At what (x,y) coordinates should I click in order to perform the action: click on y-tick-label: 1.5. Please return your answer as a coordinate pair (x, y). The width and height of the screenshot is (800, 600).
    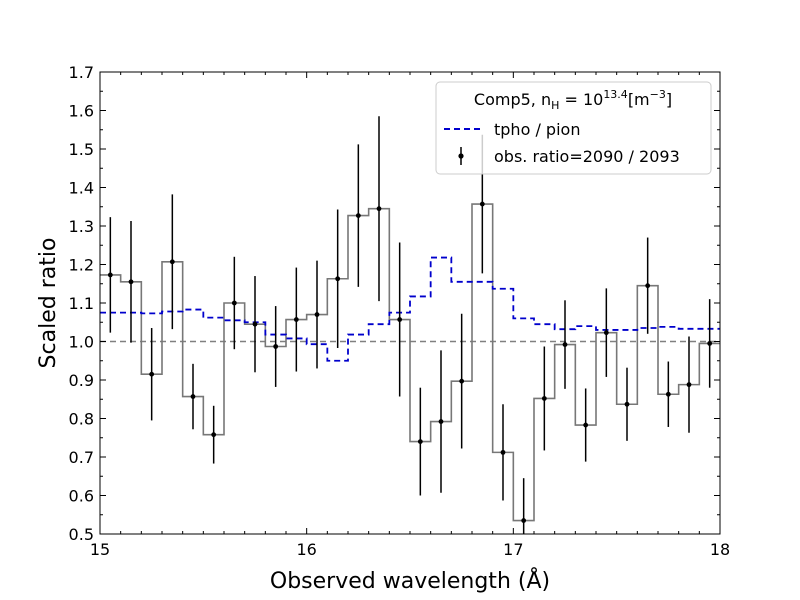
    Looking at the image, I should click on (81, 149).